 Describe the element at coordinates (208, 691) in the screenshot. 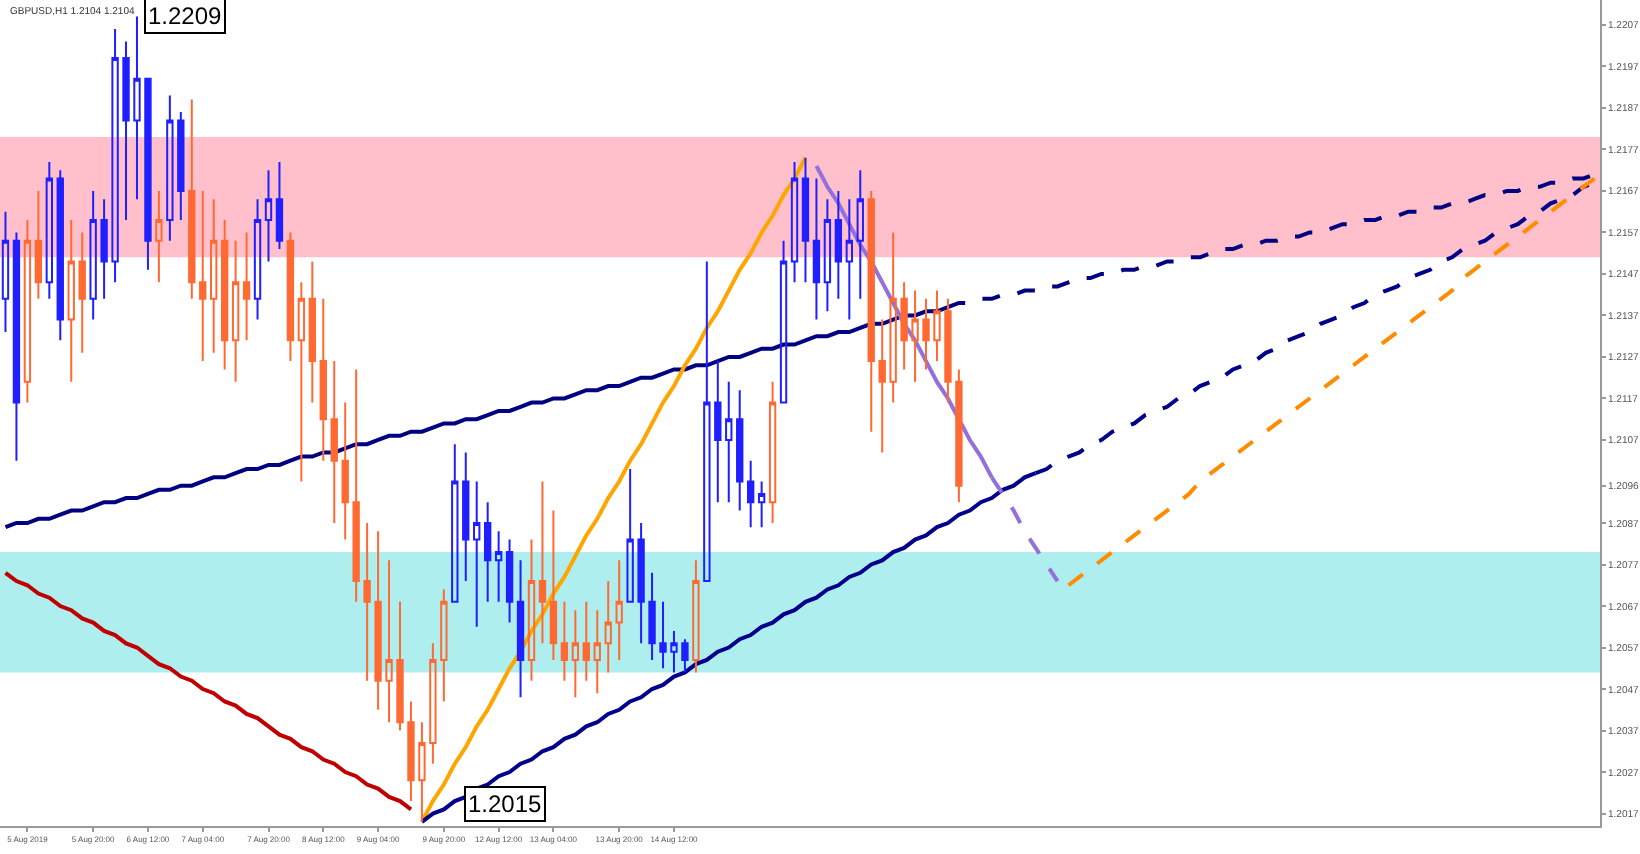

I see `line-series` at that location.